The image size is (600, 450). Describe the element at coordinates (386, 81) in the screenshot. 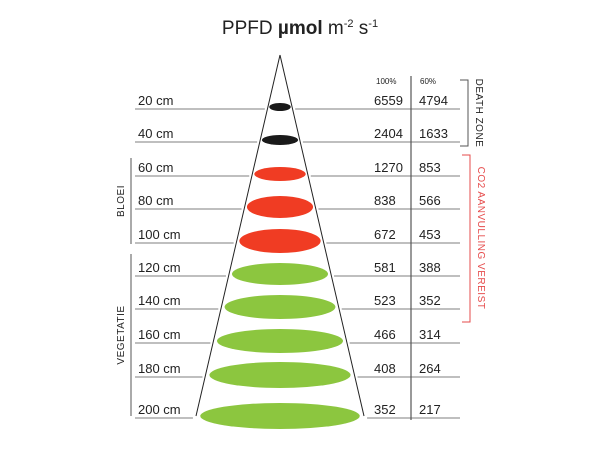

I see `column-header-100: 100%` at that location.